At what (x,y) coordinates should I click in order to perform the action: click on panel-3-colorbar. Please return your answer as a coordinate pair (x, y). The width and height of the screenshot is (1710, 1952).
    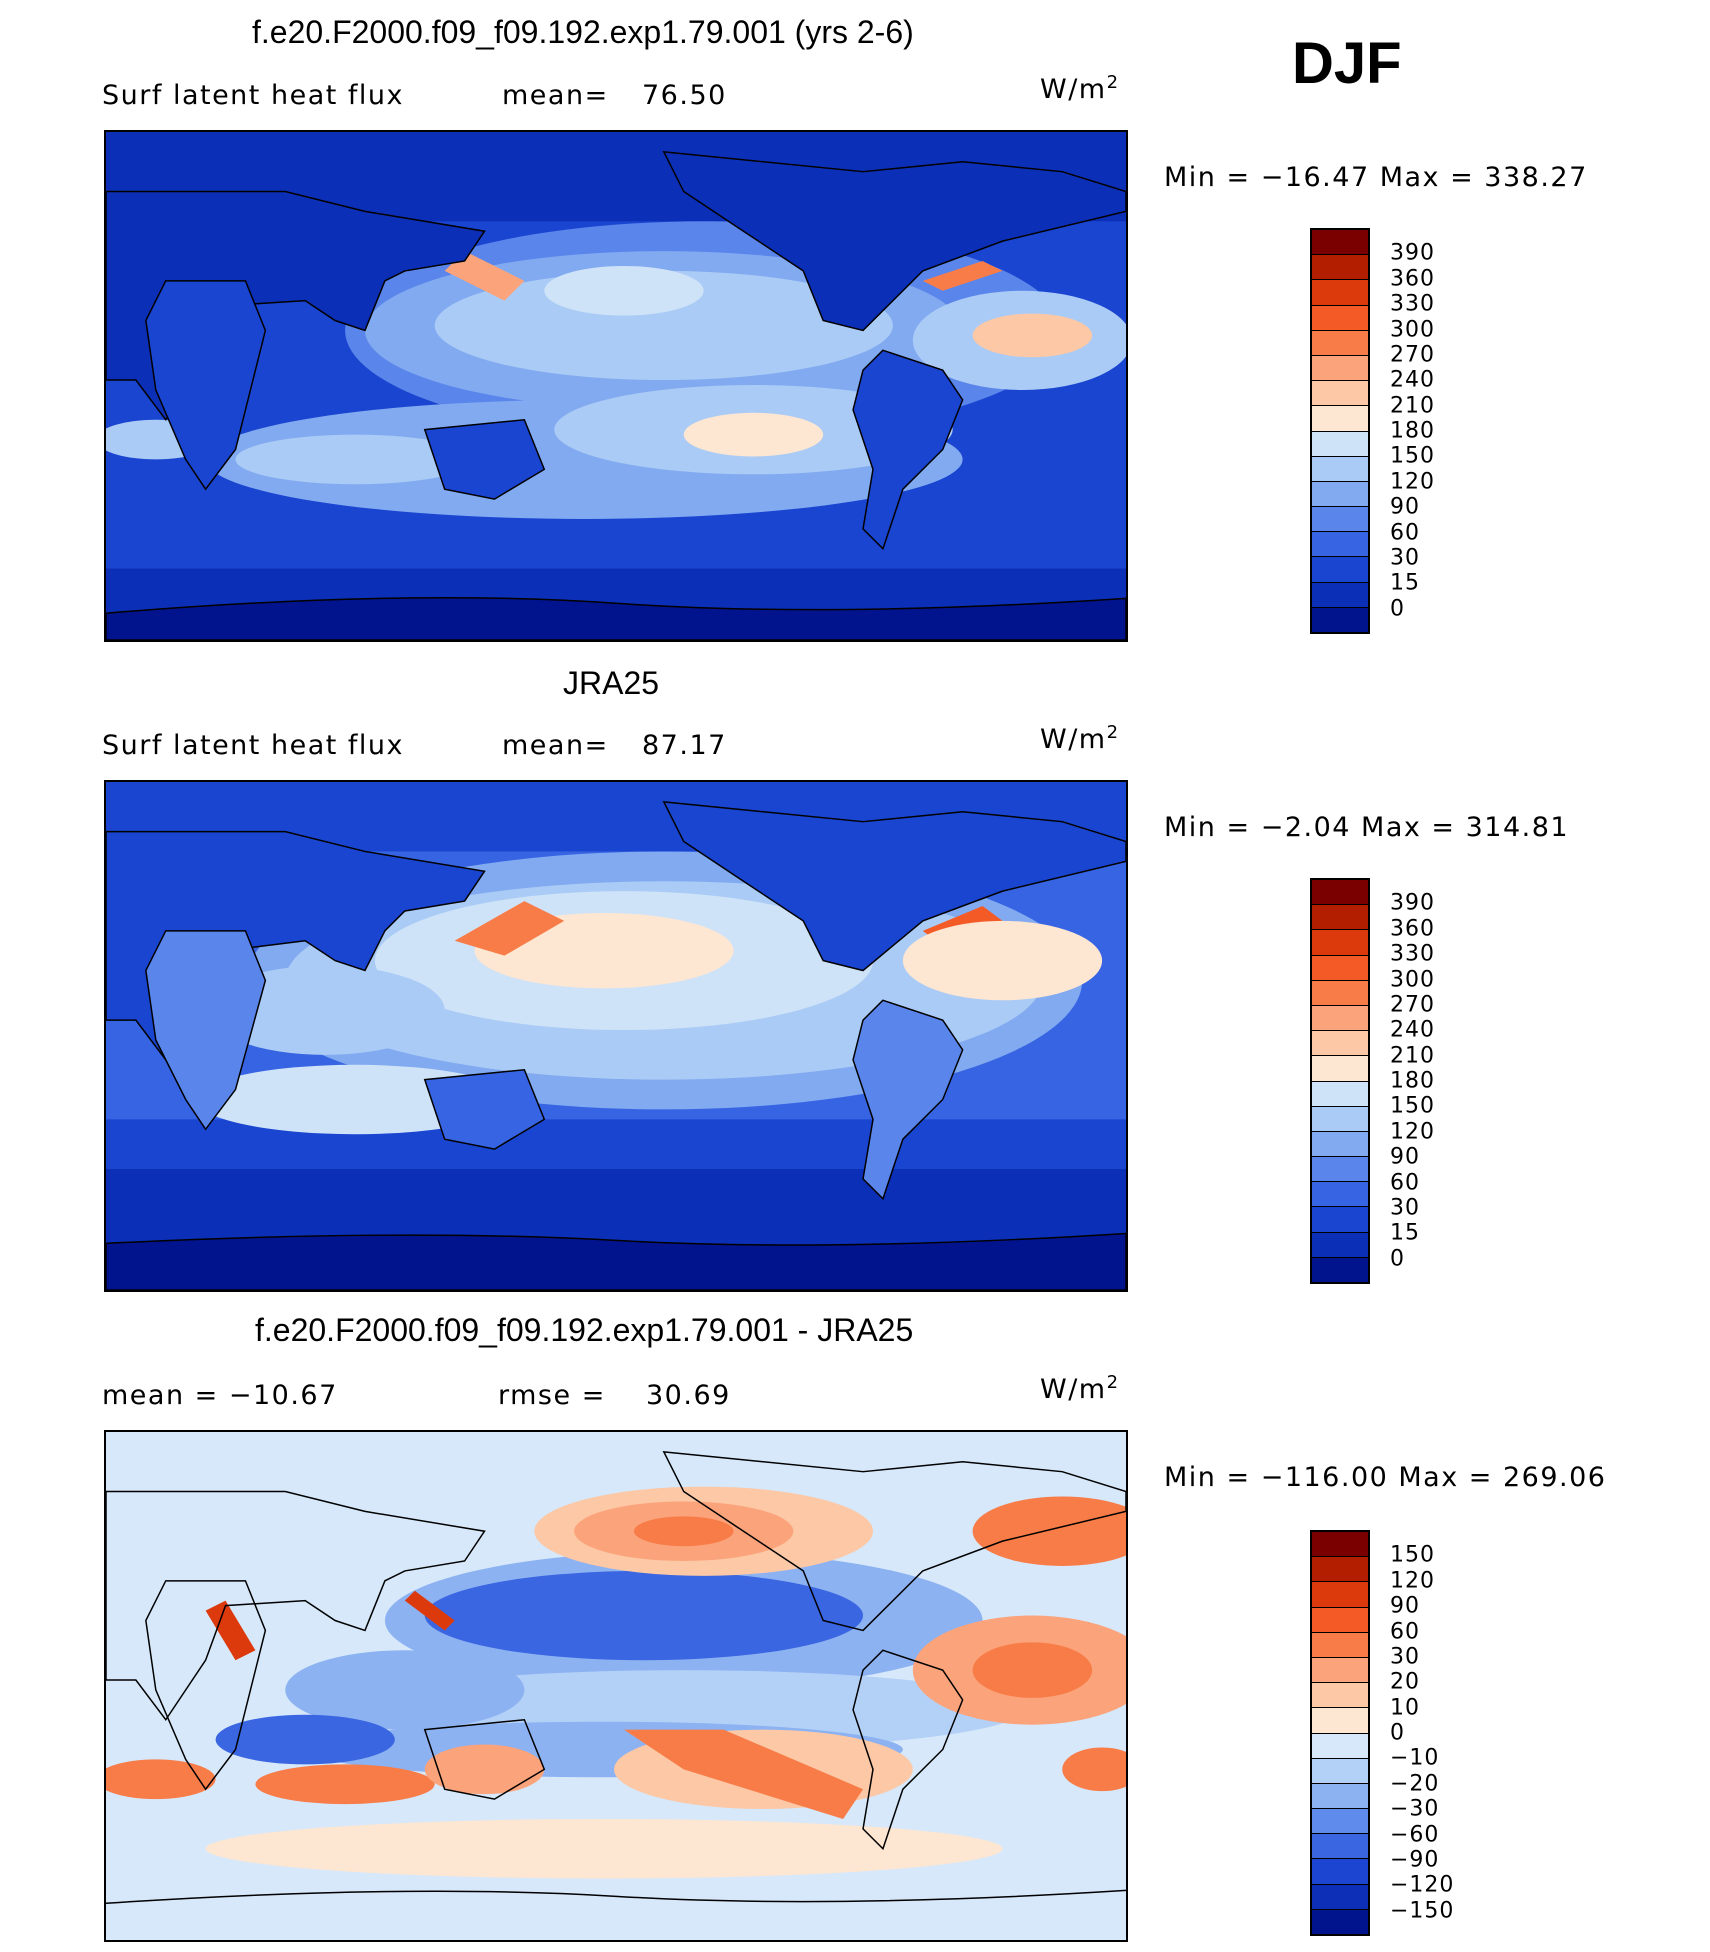
    Looking at the image, I should click on (1340, 1733).